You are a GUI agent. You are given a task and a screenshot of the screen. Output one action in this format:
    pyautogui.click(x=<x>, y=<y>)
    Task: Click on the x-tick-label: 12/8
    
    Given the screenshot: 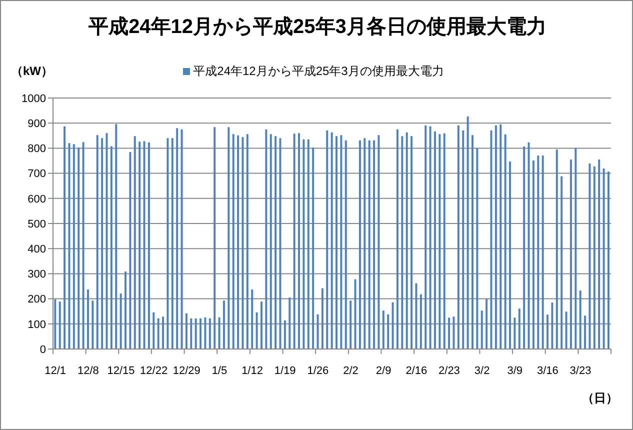 What is the action you would take?
    pyautogui.click(x=88, y=371)
    